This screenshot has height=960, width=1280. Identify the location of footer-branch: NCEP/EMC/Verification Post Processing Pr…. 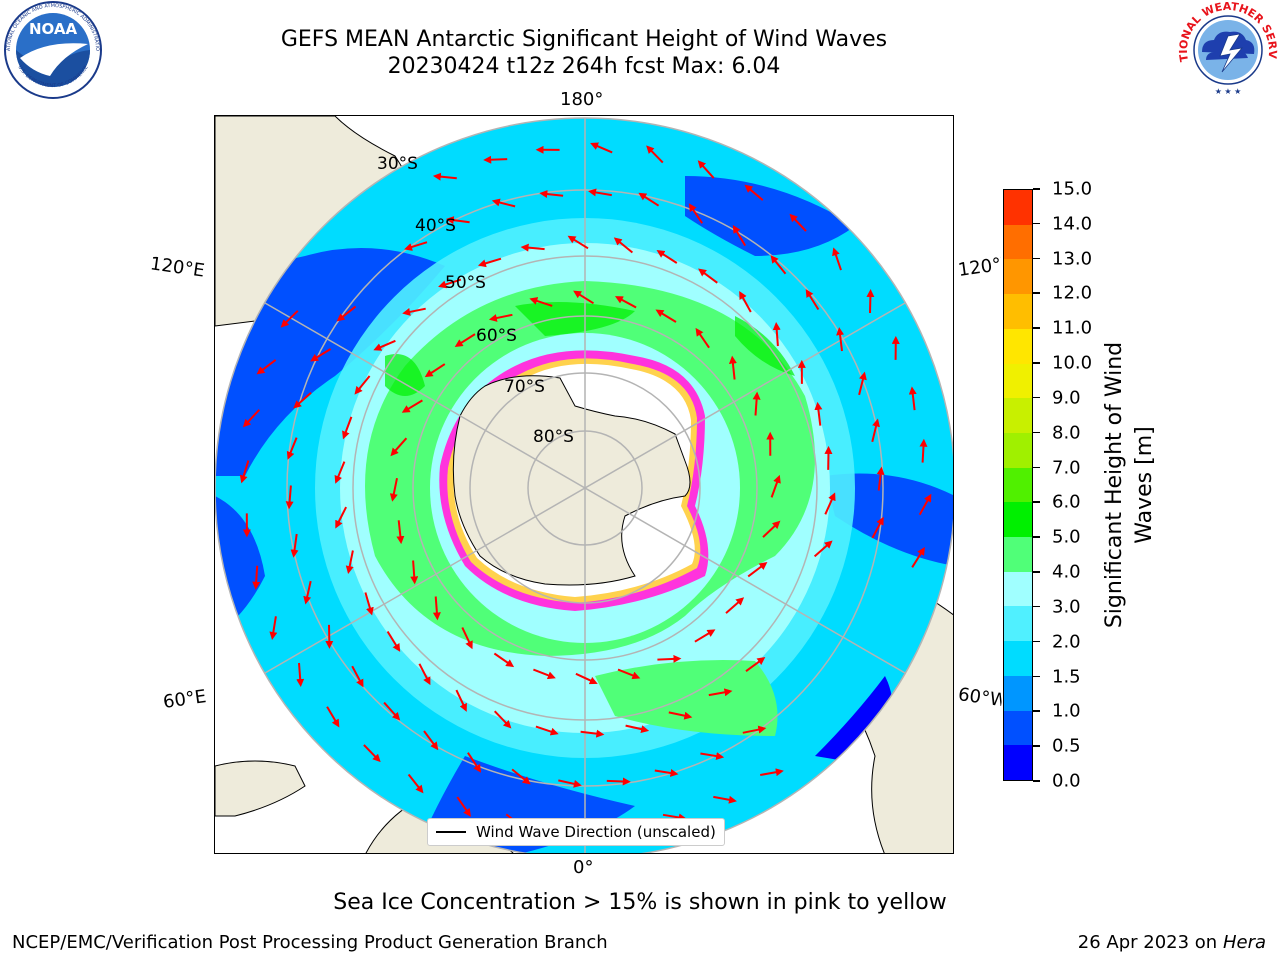
(310, 942).